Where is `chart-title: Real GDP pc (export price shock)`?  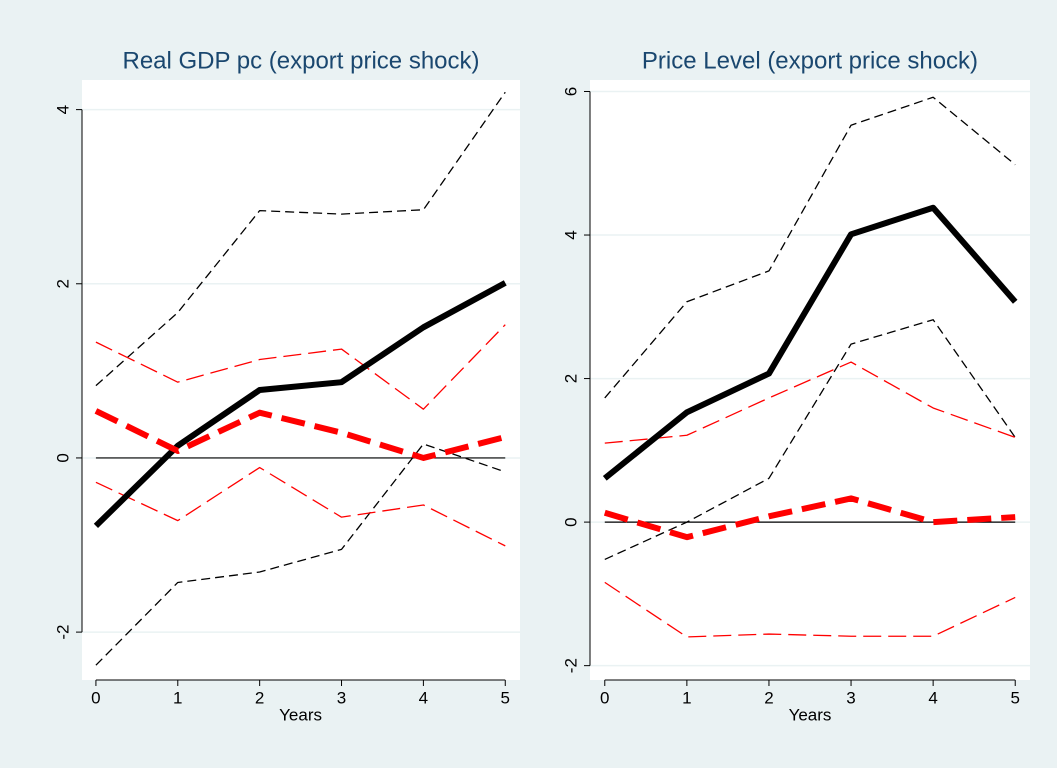
chart-title: Real GDP pc (export price shock) is located at coordinates (300, 60).